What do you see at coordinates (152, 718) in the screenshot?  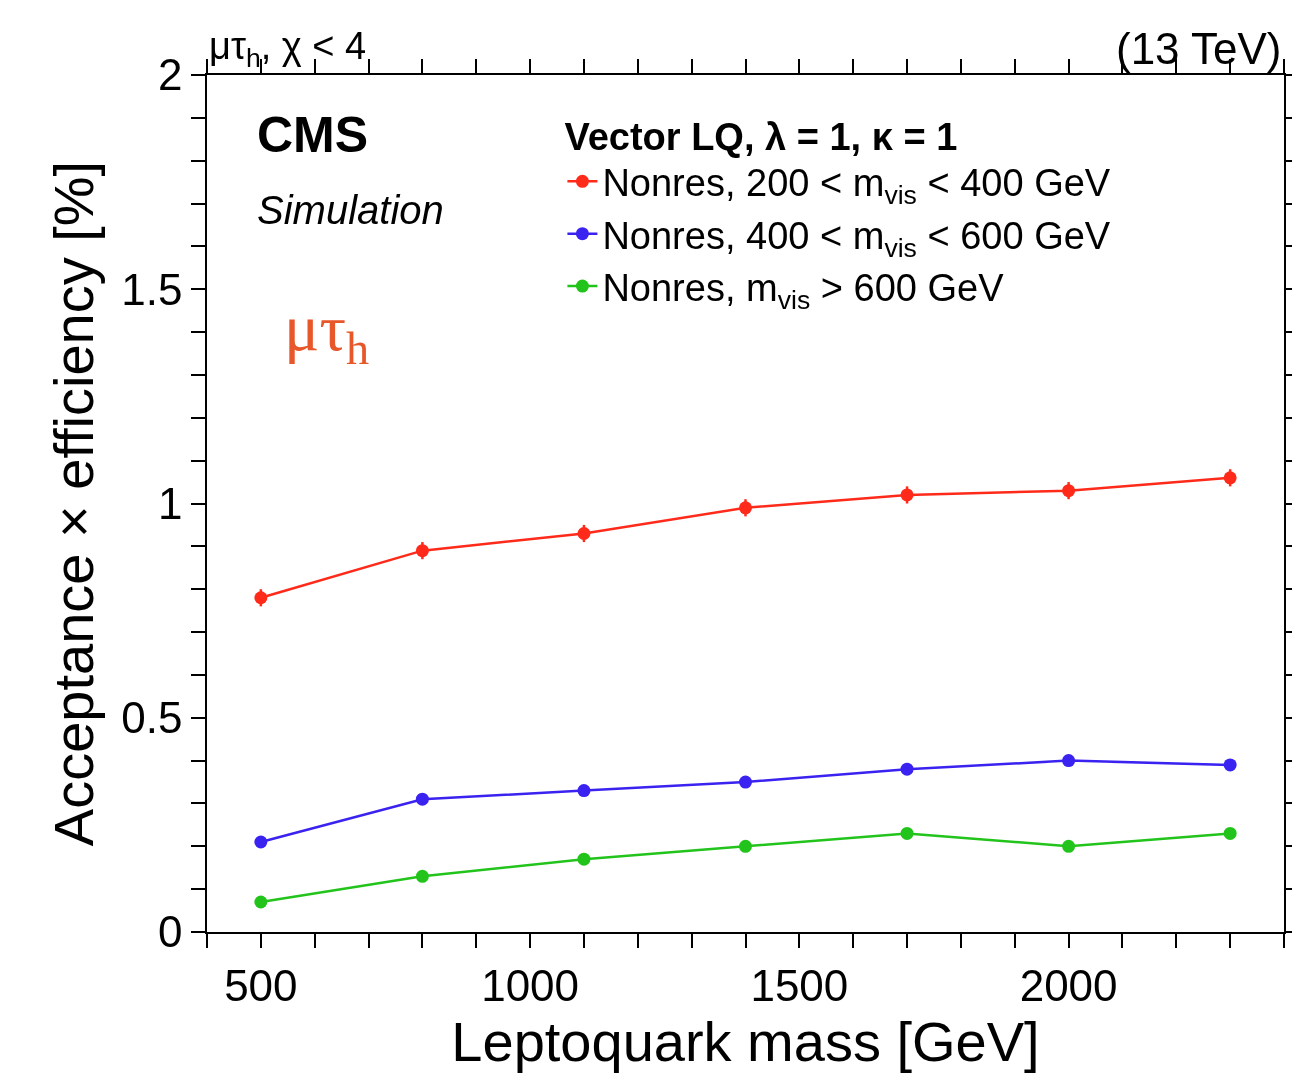 I see `y-tick-label: 0.5` at bounding box center [152, 718].